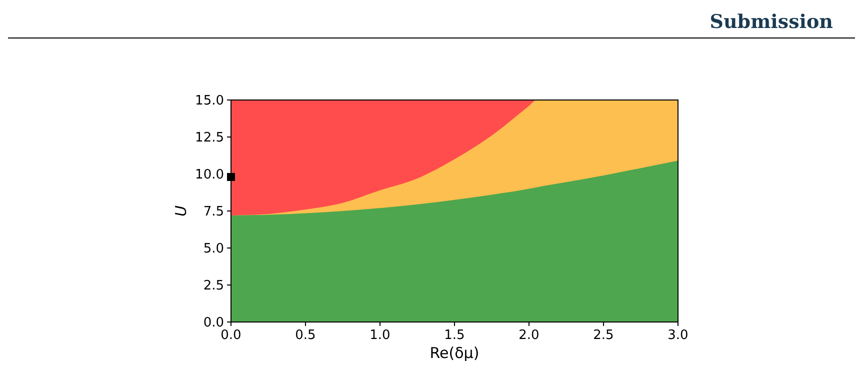  What do you see at coordinates (305, 335) in the screenshot?
I see `x-tick-label: 0.5` at bounding box center [305, 335].